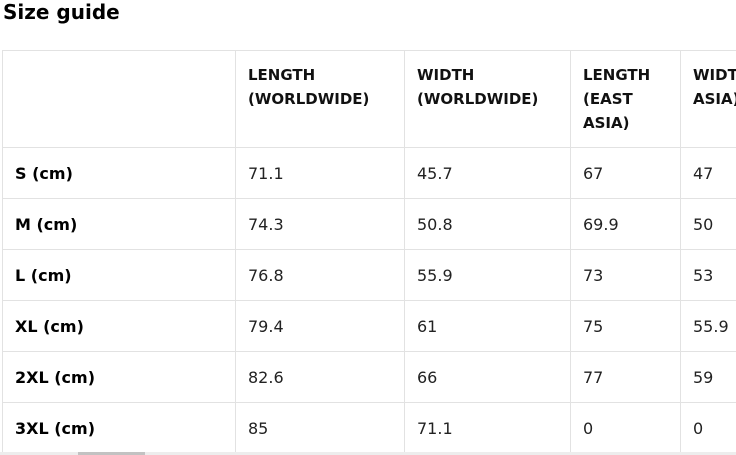 The image size is (736, 455). I want to click on size-value-cell: 79.4, so click(320, 326).